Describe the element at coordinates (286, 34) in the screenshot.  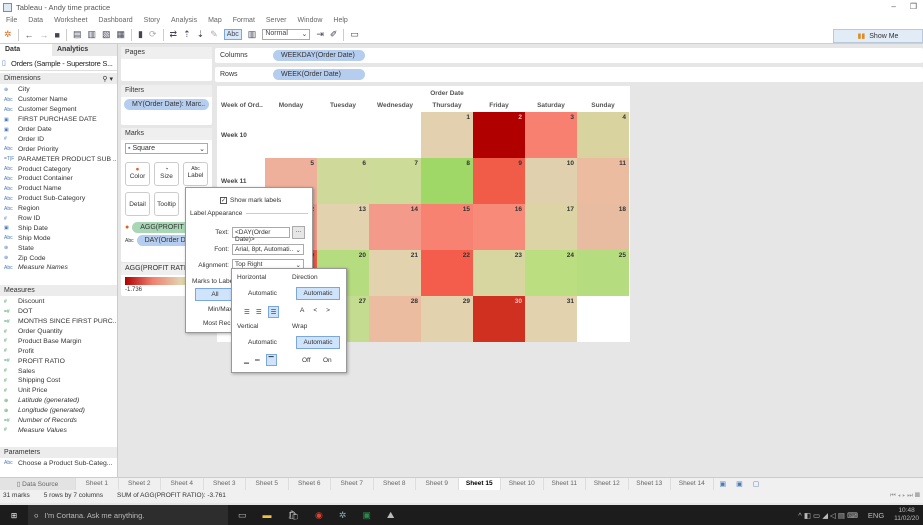
I see `fit-select: Normal ⌄` at that location.